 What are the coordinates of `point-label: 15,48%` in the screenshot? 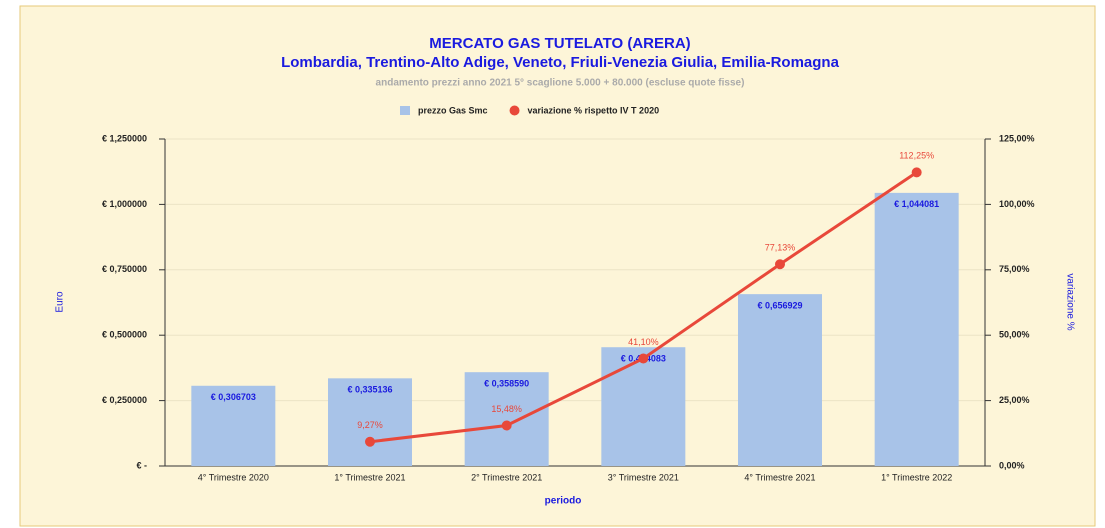 It's located at (506, 409).